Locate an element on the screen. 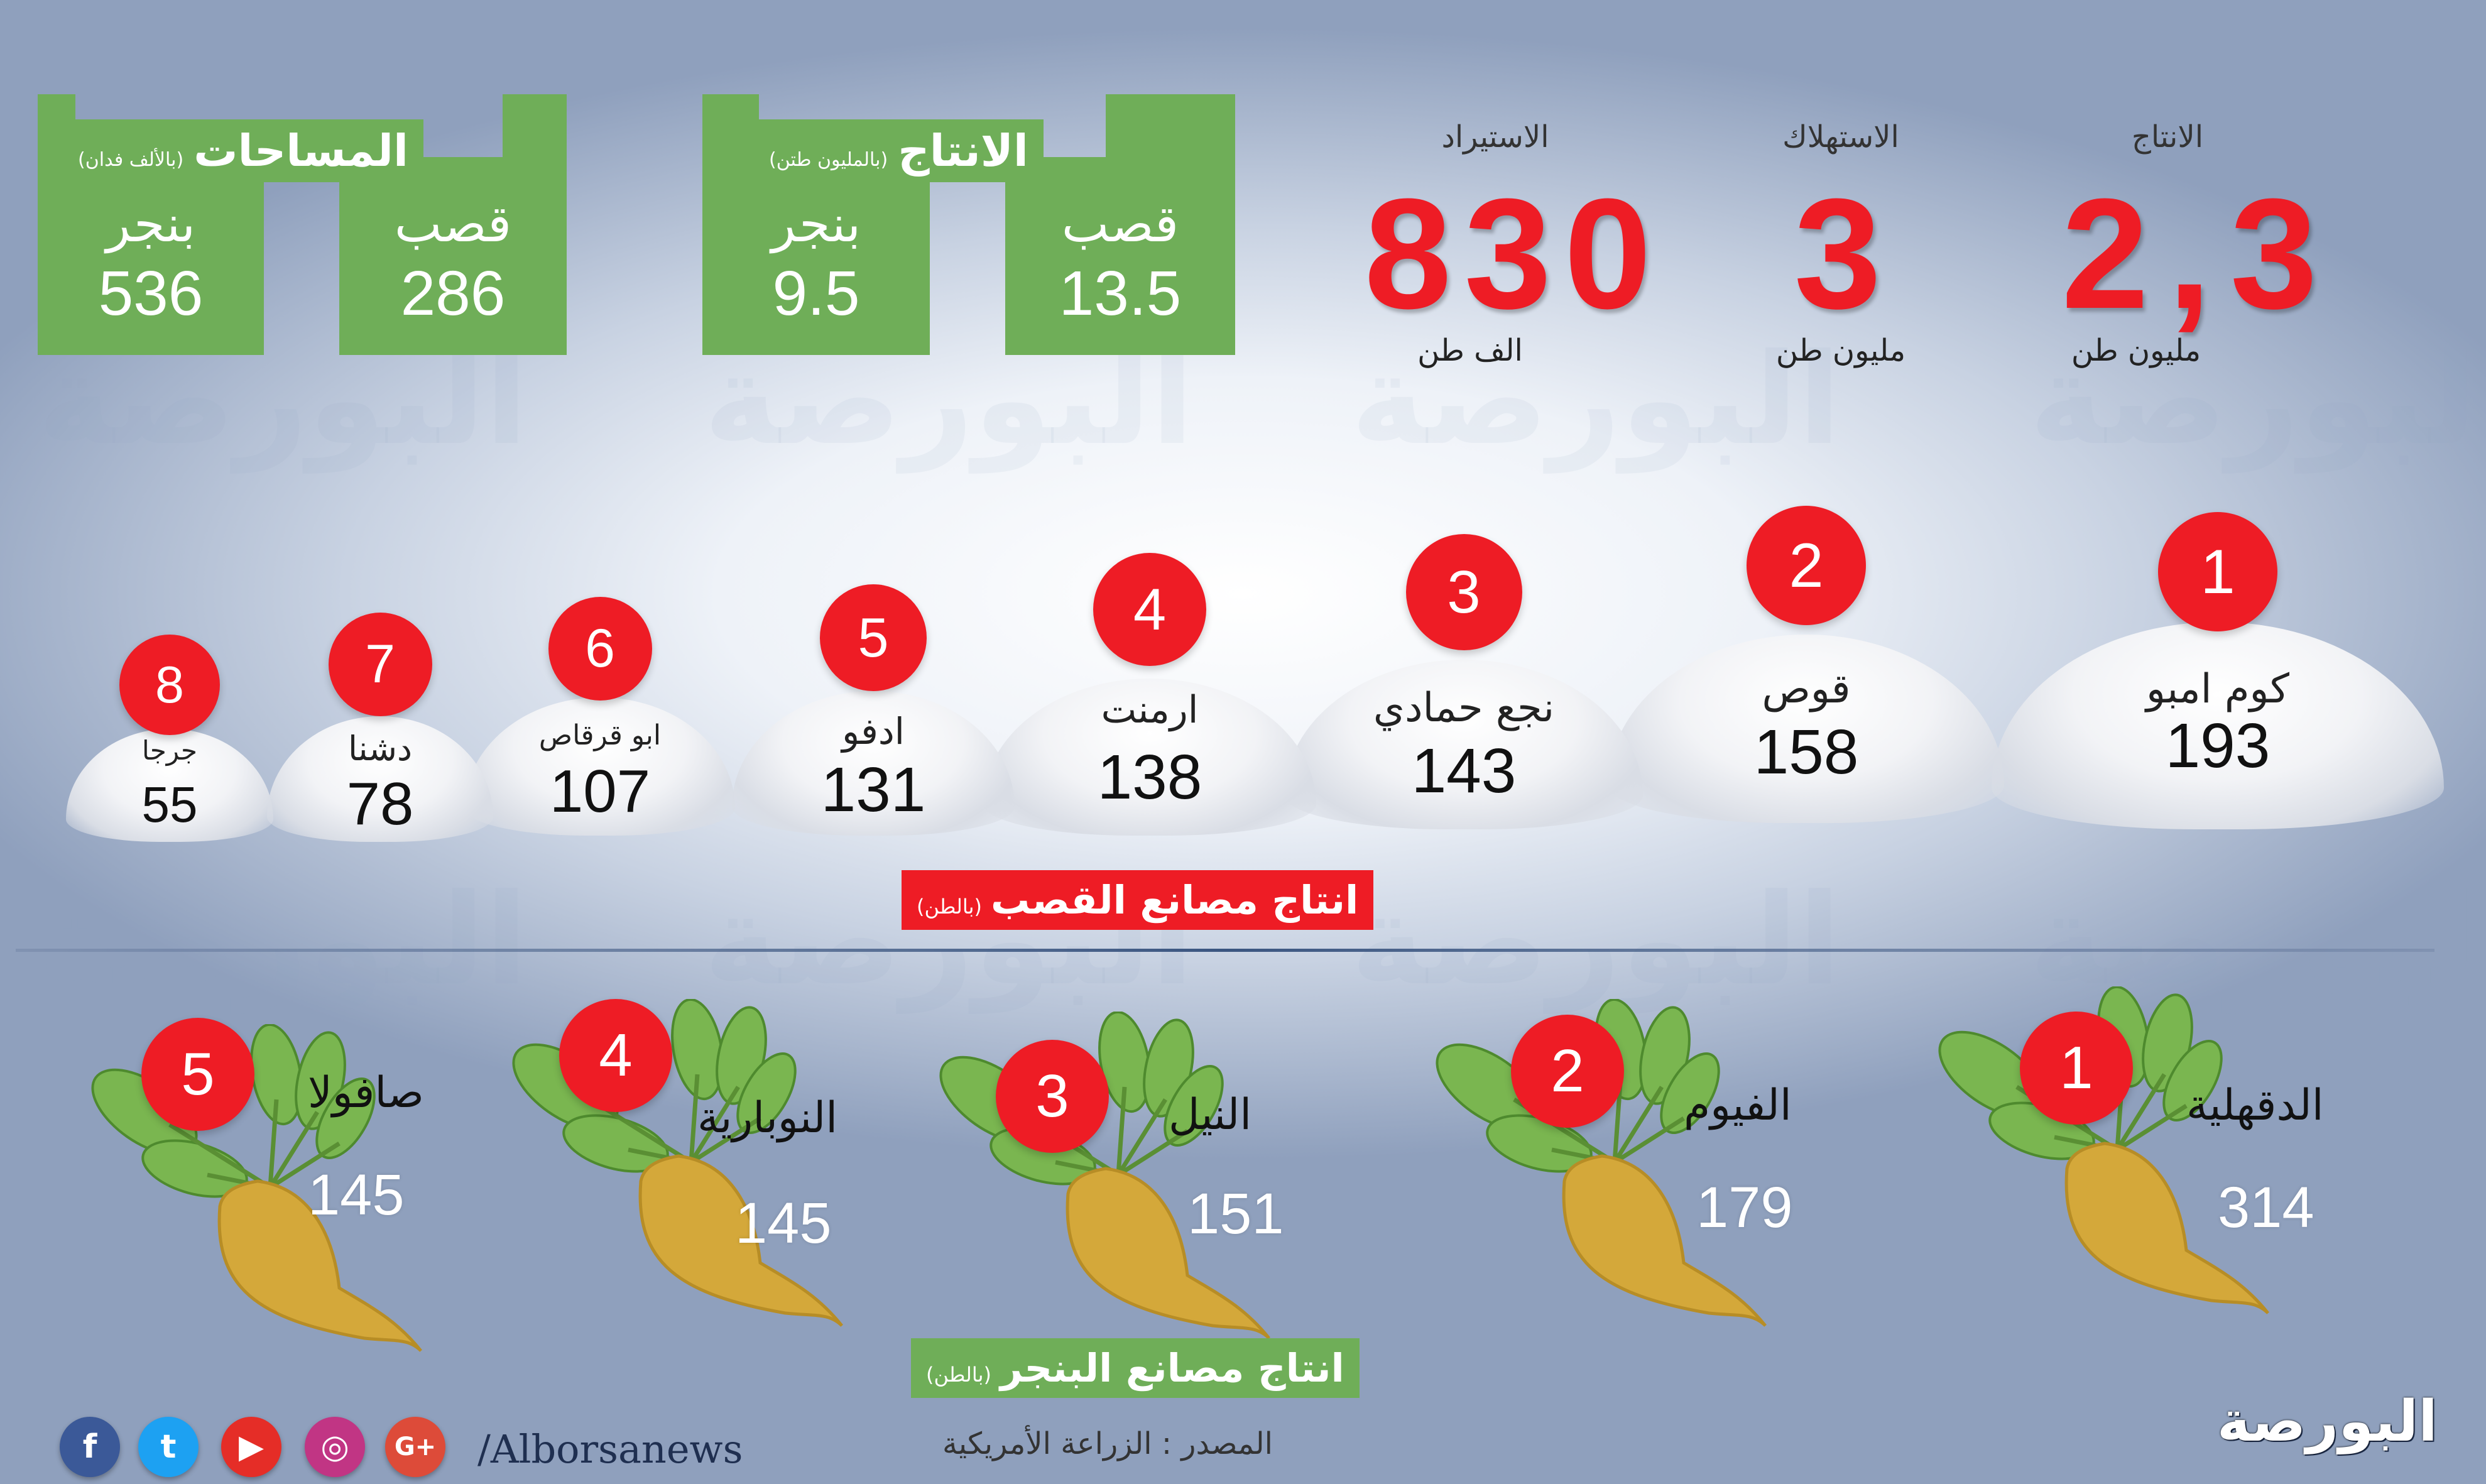 The image size is (2486, 1484). stat-production-unit: مليون طن is located at coordinates (2136, 350).